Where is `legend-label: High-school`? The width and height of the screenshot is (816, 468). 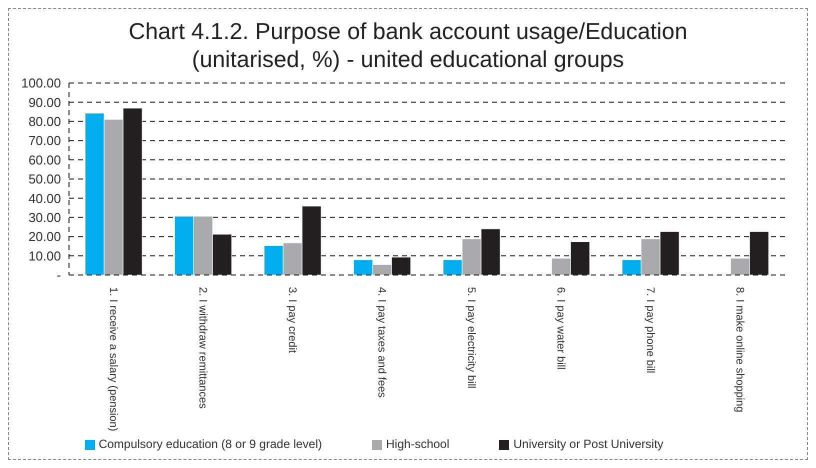
legend-label: High-school is located at coordinates (418, 444).